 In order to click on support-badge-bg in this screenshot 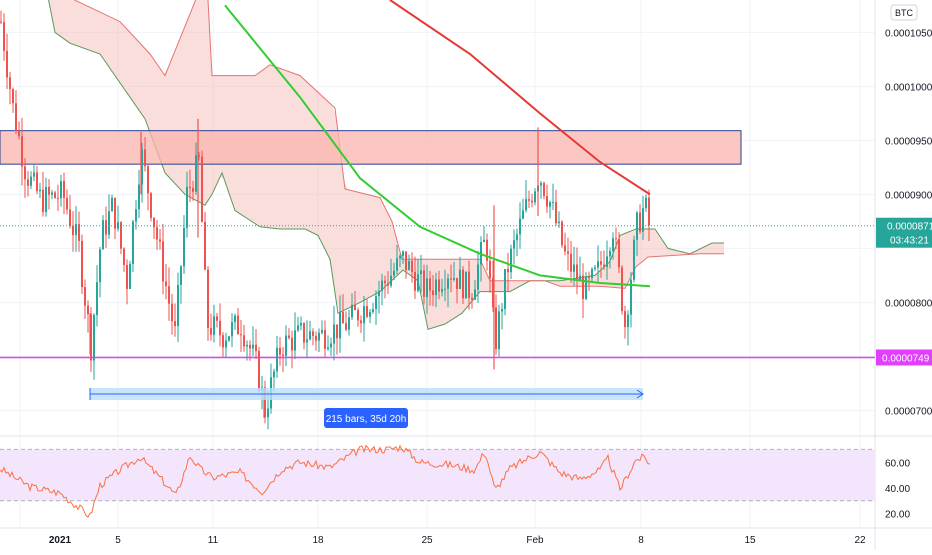, I will do `click(904, 357)`.